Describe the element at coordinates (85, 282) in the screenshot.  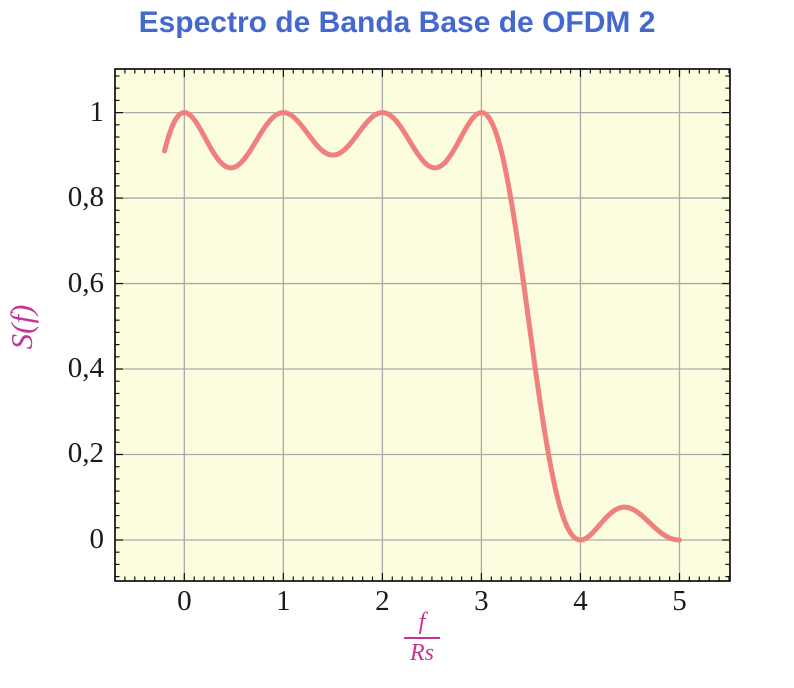
I see `y-tick-label: 0,6` at that location.